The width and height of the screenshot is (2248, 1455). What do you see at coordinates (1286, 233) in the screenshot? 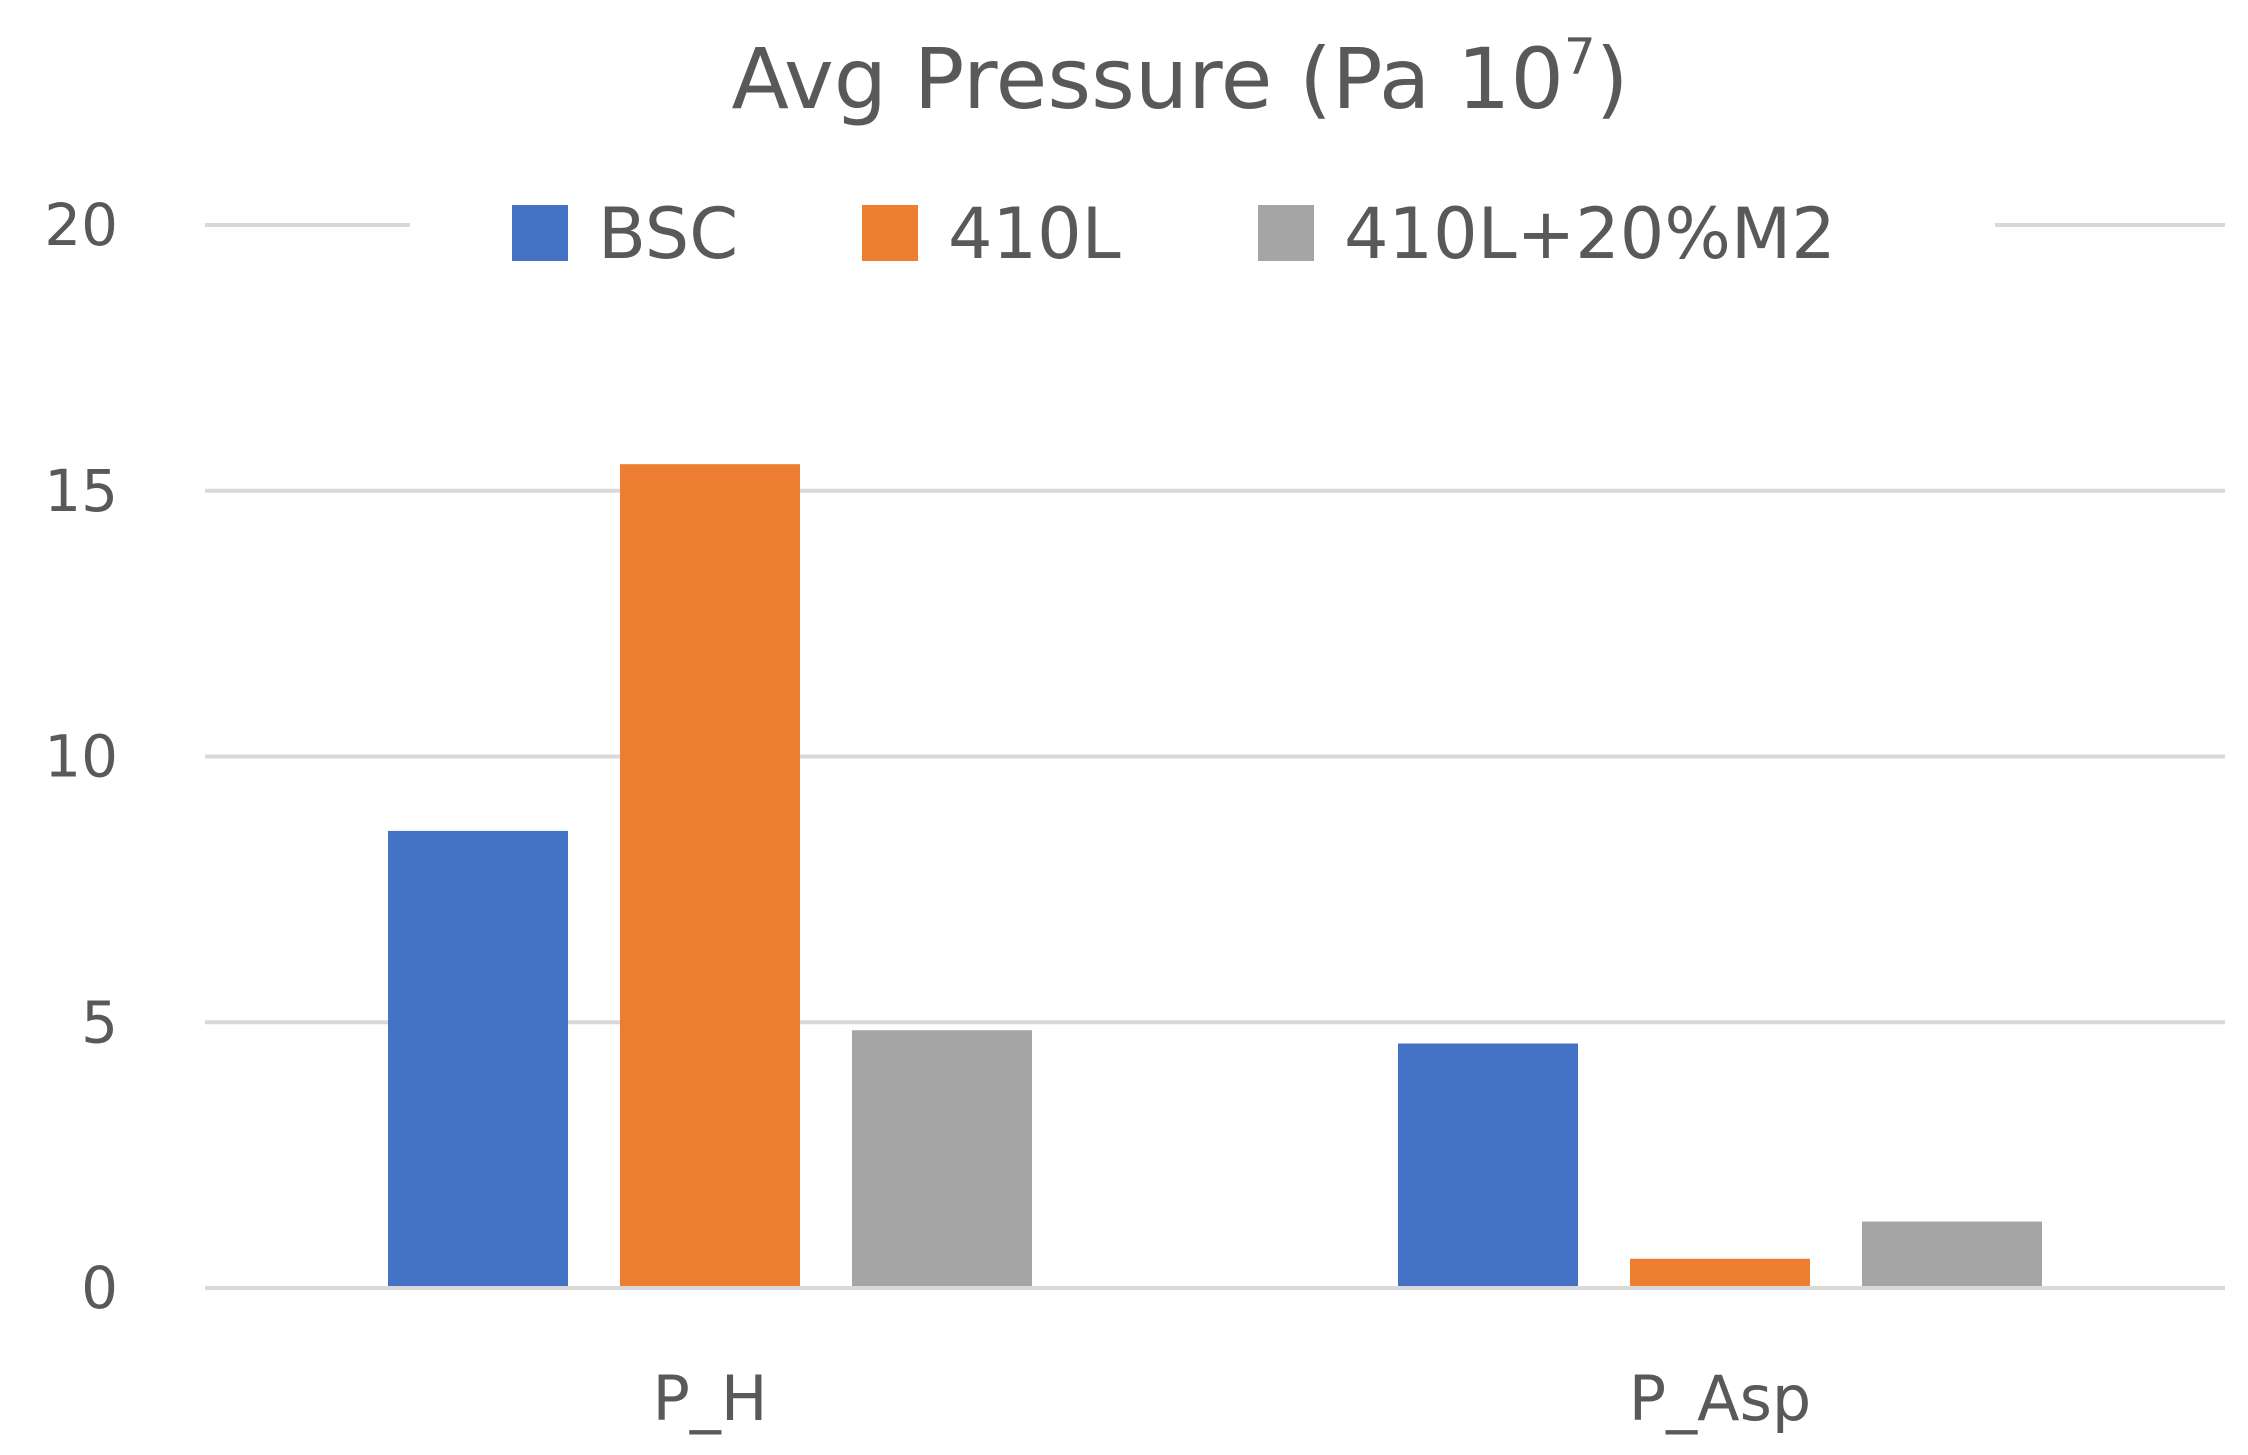
I see `legend-swatch-410l-20-m2` at bounding box center [1286, 233].